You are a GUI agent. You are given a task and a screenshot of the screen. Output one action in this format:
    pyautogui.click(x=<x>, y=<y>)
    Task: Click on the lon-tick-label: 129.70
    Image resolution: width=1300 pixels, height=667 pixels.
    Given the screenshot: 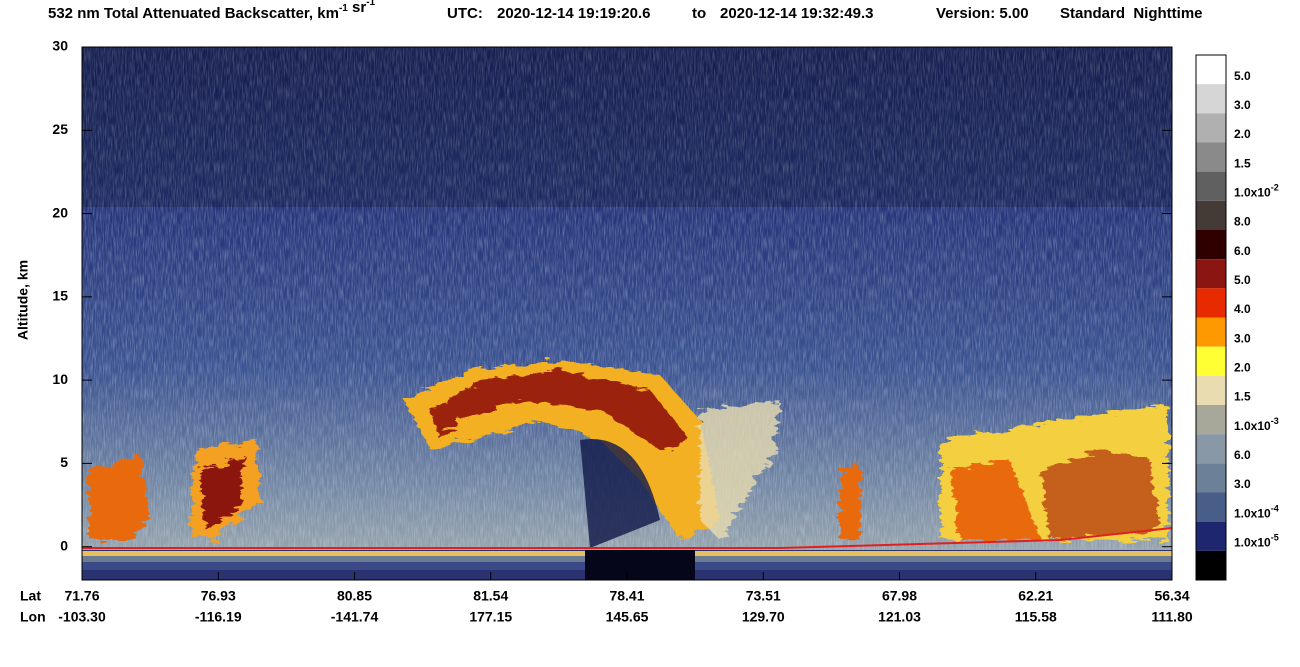 What is the action you would take?
    pyautogui.click(x=763, y=617)
    